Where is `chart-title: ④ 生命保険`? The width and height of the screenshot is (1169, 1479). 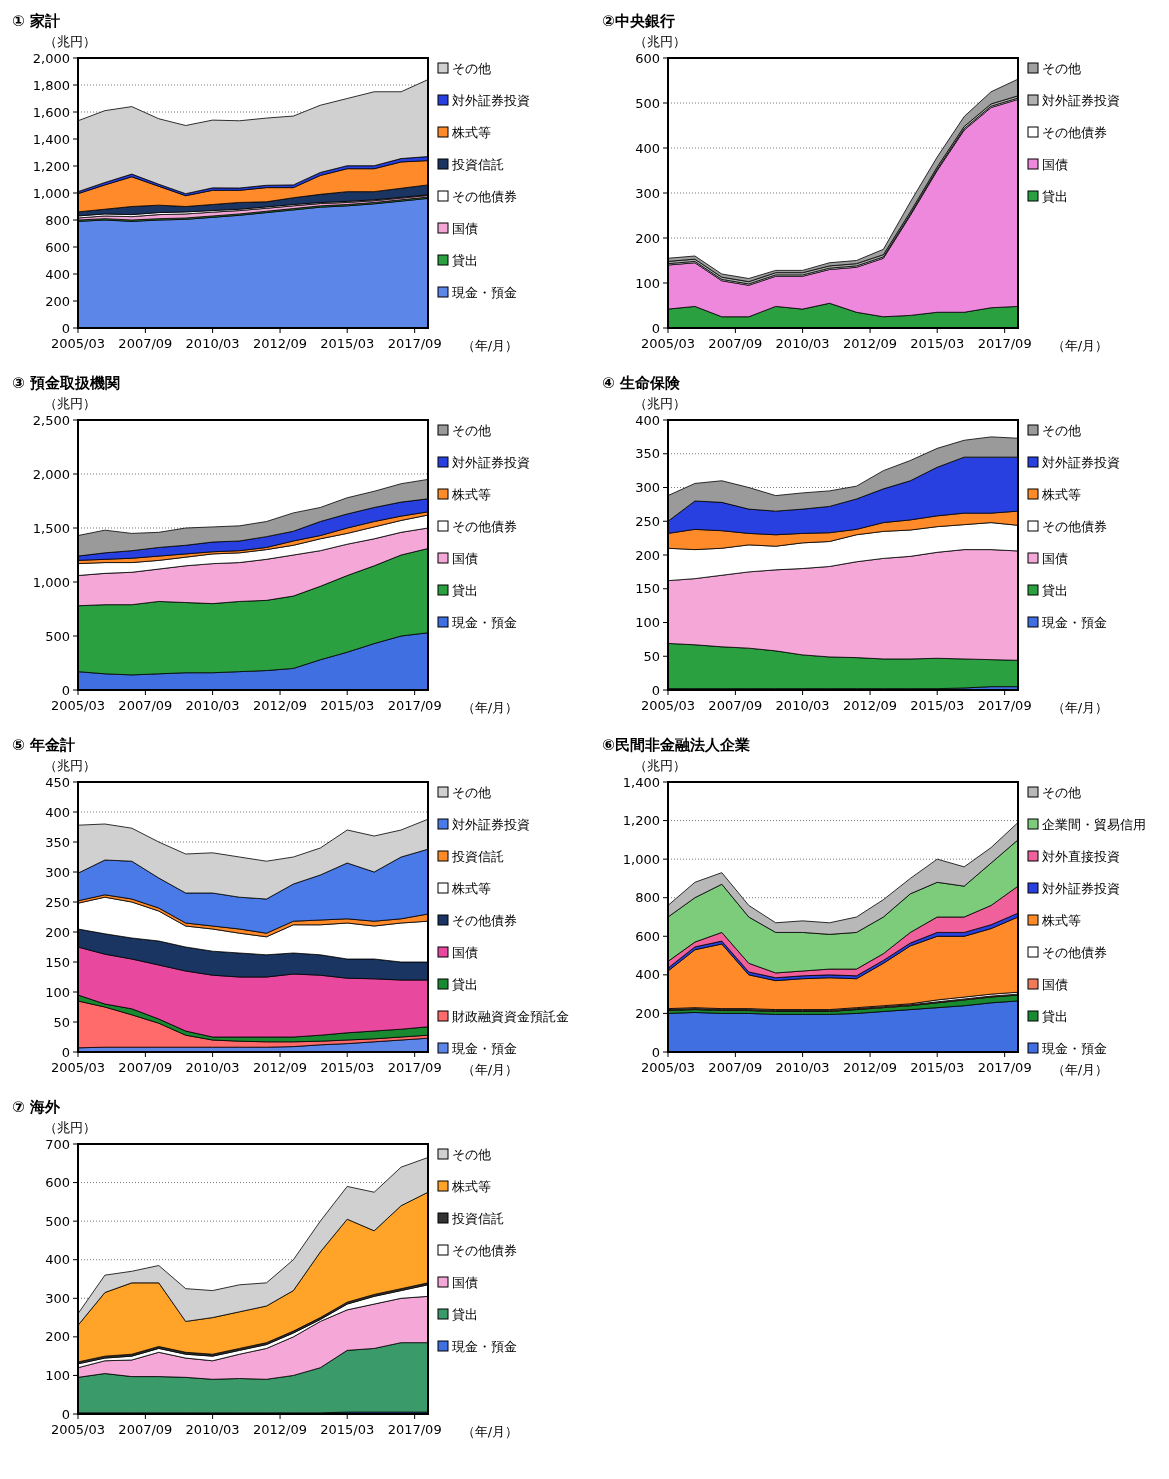
chart-title: ④ 生命保険 is located at coordinates (641, 383).